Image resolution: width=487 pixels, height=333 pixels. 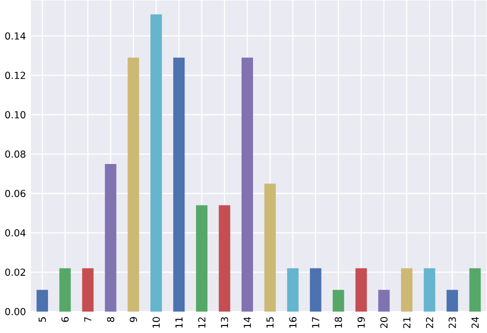 I want to click on x-tick-label: 24, so click(x=475, y=322).